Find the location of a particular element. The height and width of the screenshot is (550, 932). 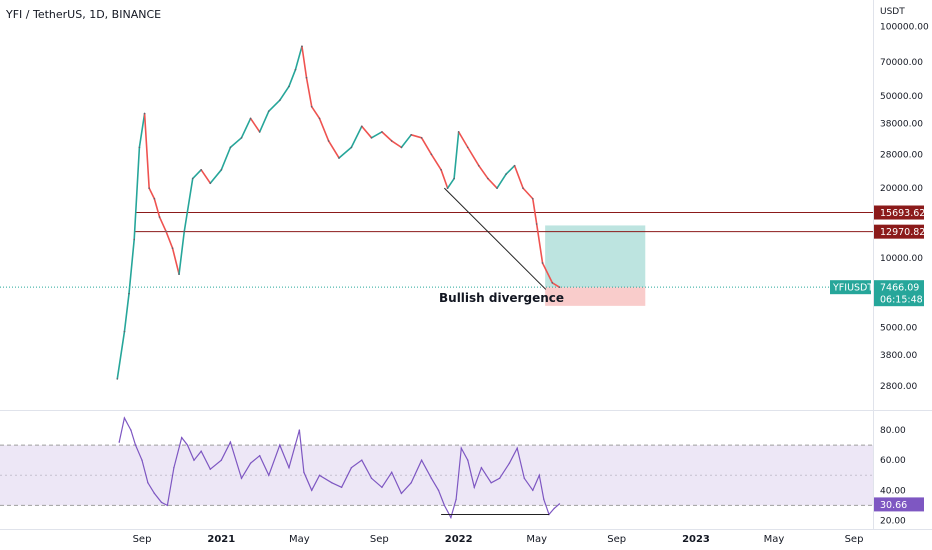

level-badge-label: 12970.82 is located at coordinates (902, 232).